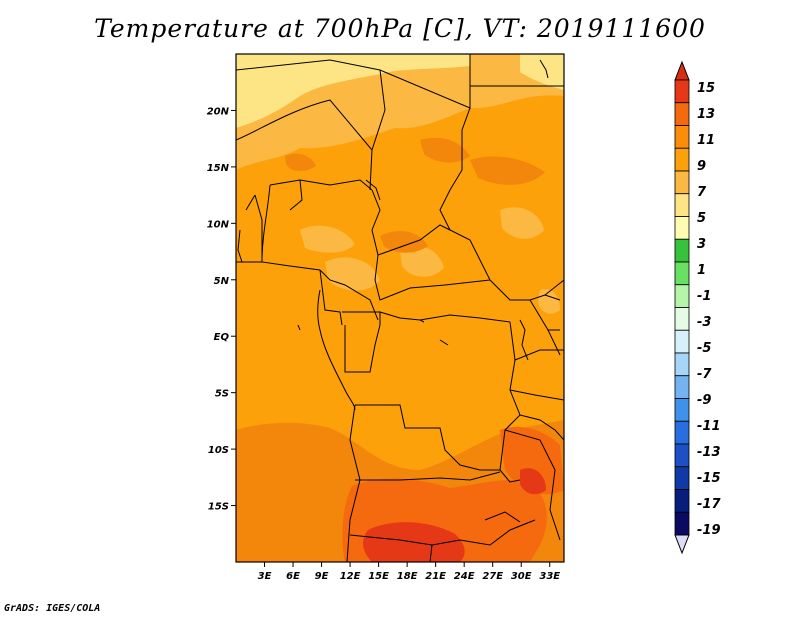 This screenshot has width=800, height=618. What do you see at coordinates (222, 281) in the screenshot?
I see `y-tick-label: 5N` at bounding box center [222, 281].